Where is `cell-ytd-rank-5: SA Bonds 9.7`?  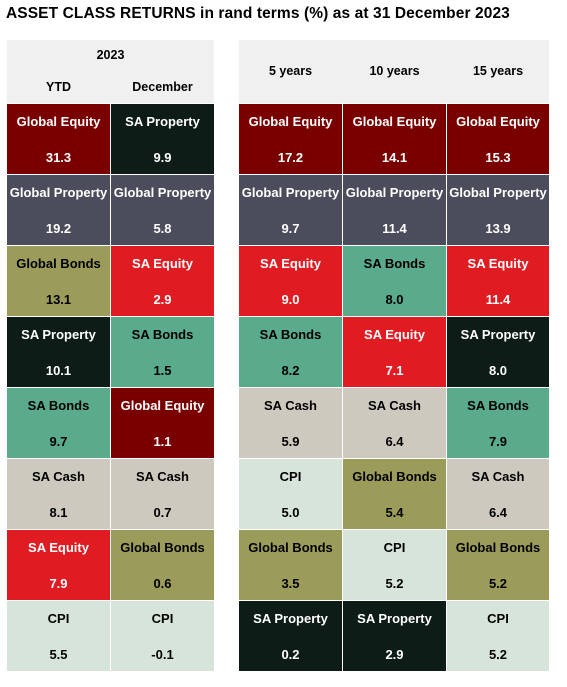
cell-ytd-rank-5: SA Bonds 9.7 is located at coordinates (58, 423).